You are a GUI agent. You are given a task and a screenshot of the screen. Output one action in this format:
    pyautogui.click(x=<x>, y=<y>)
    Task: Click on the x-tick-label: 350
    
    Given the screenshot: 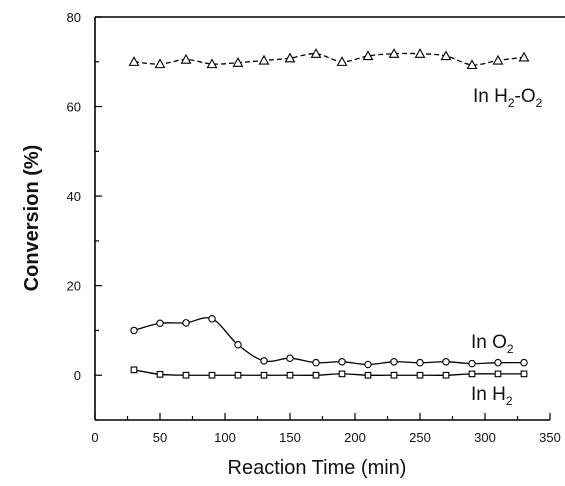 What is the action you would take?
    pyautogui.click(x=550, y=437)
    